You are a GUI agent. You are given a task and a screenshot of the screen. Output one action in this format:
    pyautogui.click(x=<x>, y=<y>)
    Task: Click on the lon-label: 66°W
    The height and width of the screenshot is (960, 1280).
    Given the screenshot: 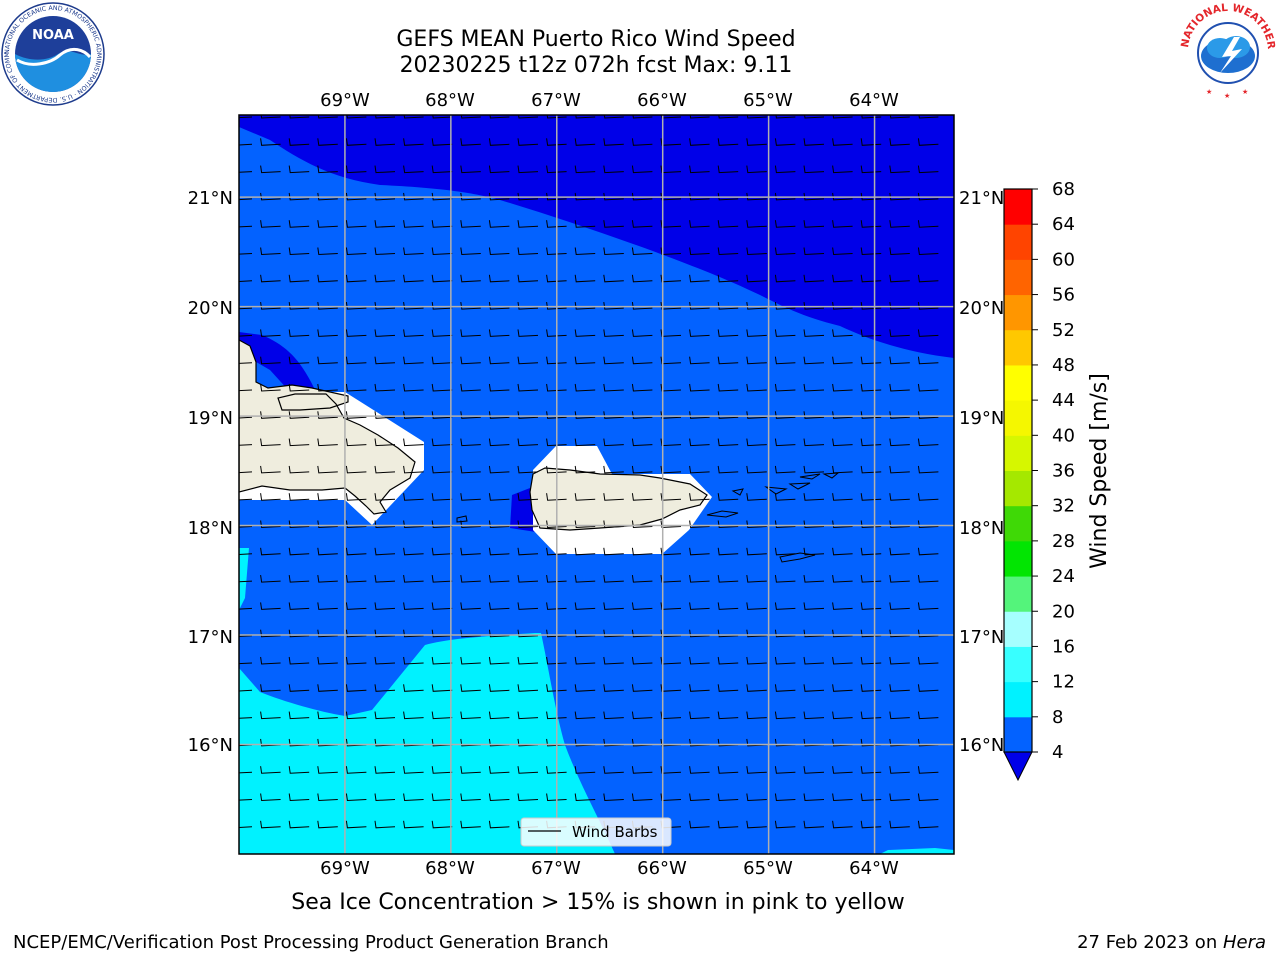 What is the action you would take?
    pyautogui.click(x=662, y=100)
    